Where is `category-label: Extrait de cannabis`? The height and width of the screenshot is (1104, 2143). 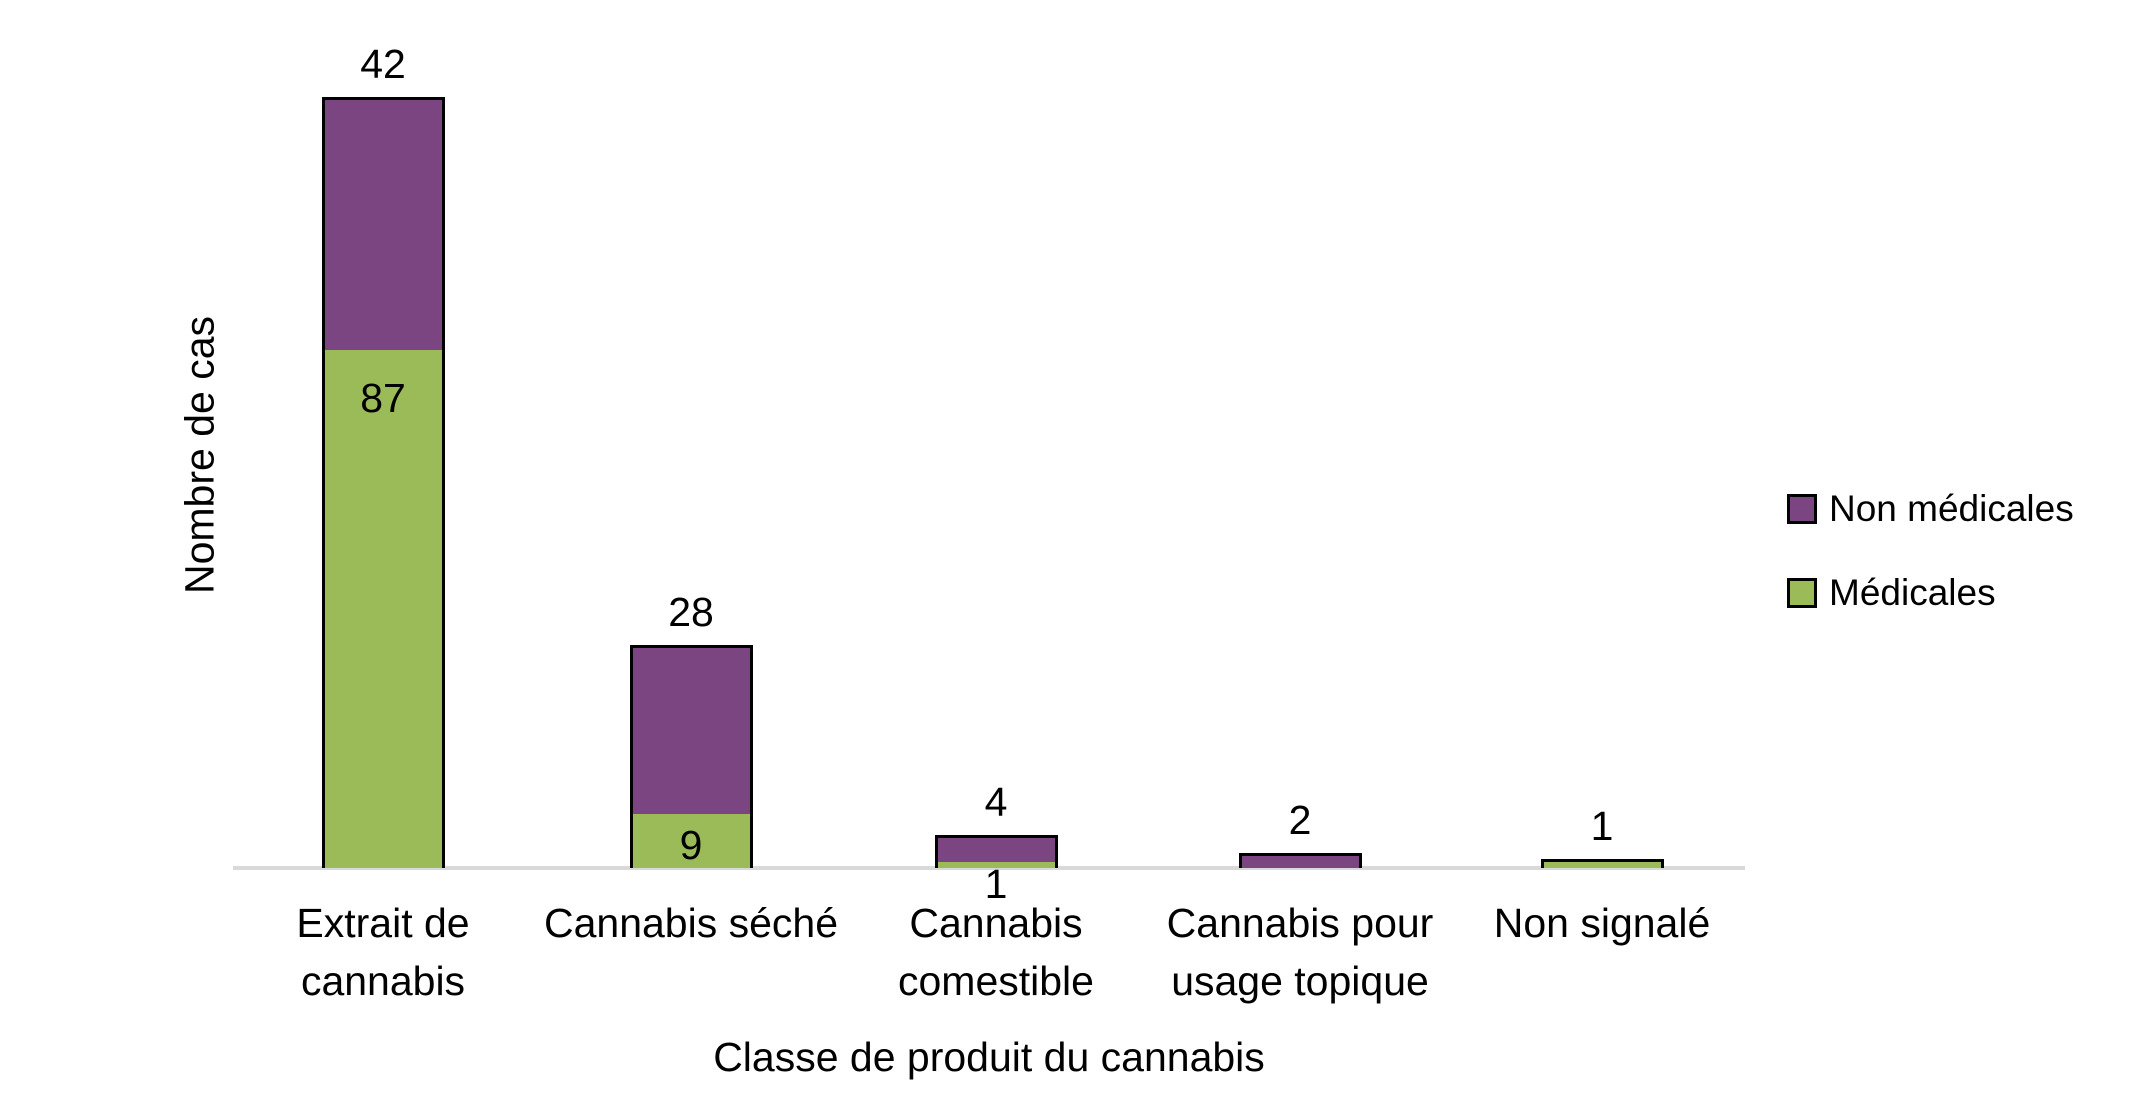
category-label: Extrait de cannabis is located at coordinates (383, 952).